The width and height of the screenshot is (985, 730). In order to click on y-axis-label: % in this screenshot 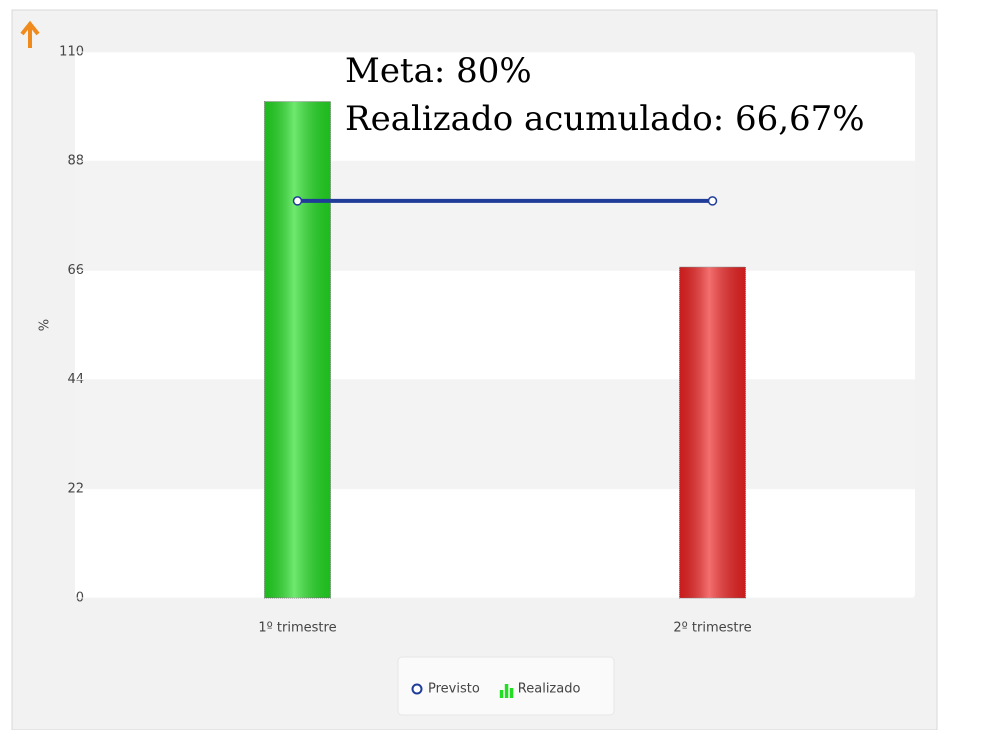, I will do `click(45, 325)`.